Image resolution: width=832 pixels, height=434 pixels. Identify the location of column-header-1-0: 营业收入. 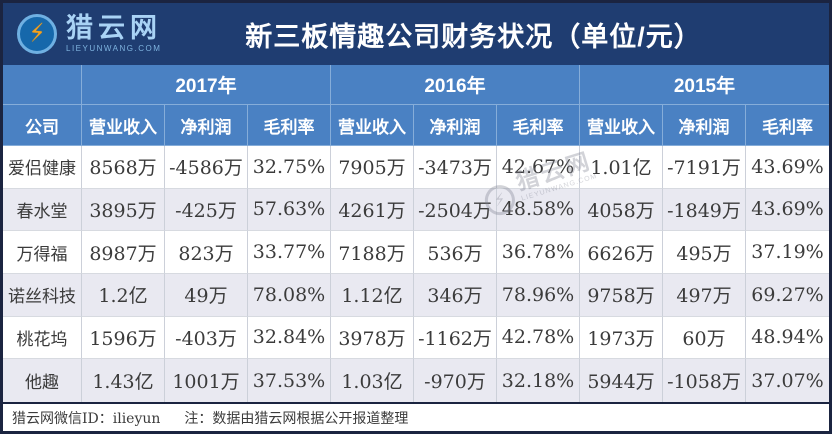
(372, 125).